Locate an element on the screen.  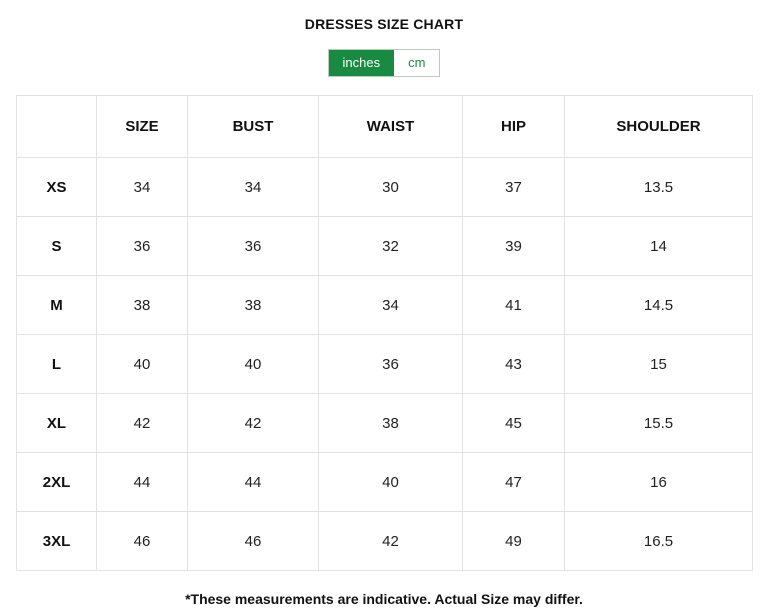
unit-toggle-wrap: inches cm is located at coordinates (384, 63).